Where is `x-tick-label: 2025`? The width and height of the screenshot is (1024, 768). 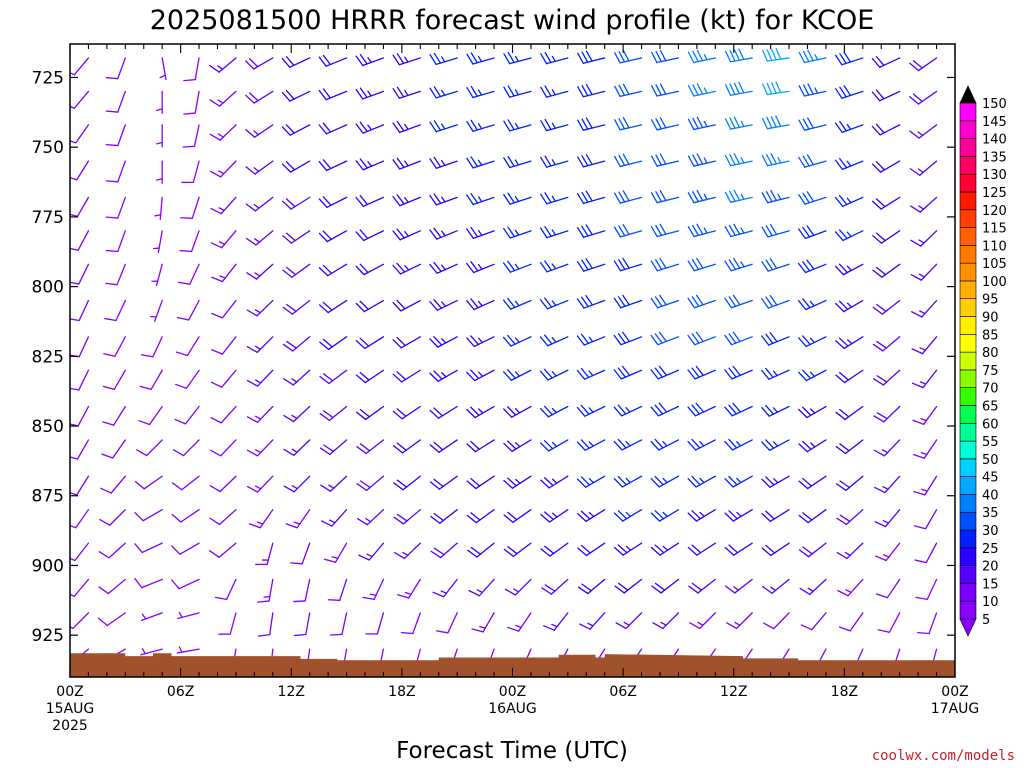
x-tick-label: 2025 is located at coordinates (70, 726).